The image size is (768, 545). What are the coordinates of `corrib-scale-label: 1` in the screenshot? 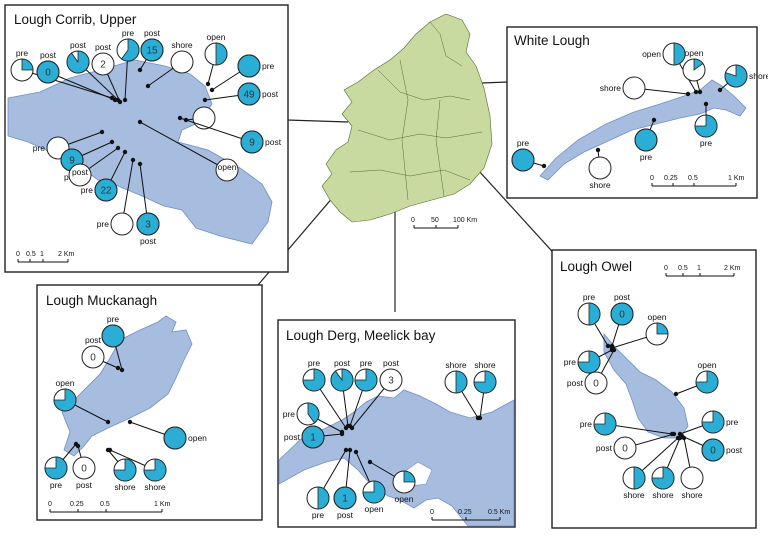 It's located at (42, 254).